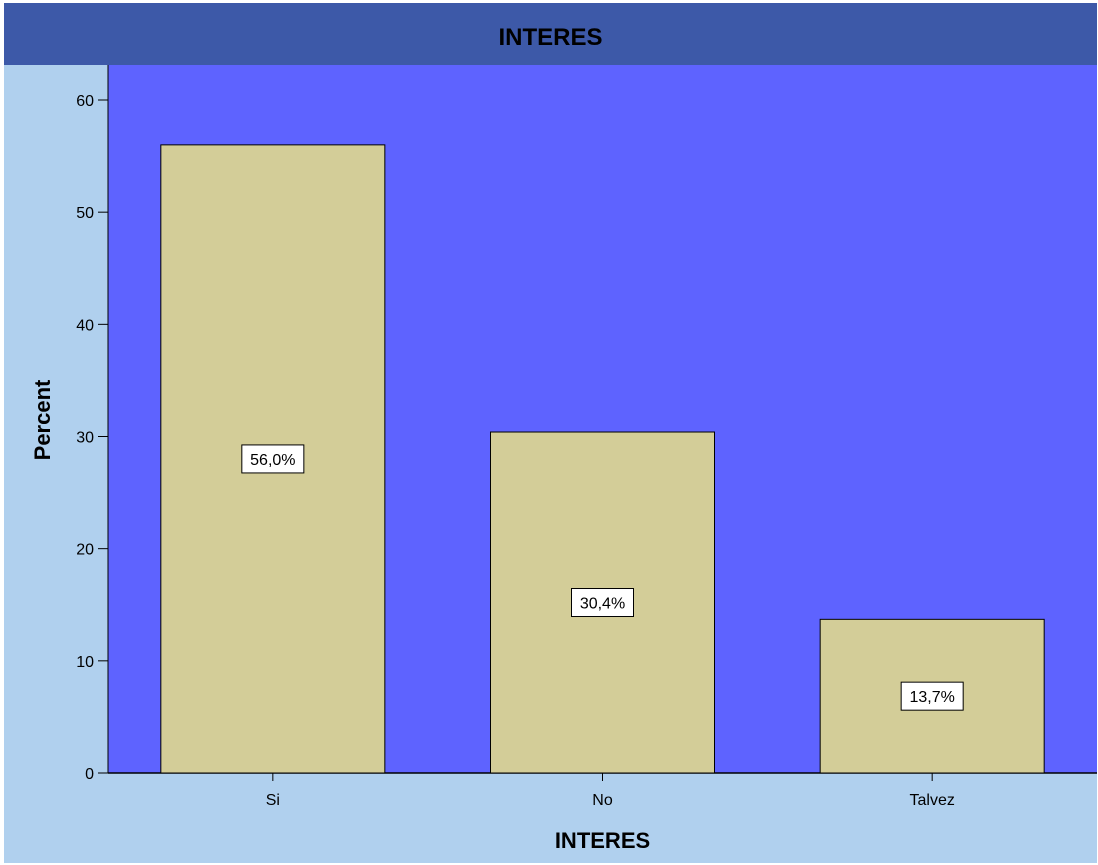 This screenshot has height=865, width=1098. Describe the element at coordinates (85, 325) in the screenshot. I see `y-tick-label: 40` at that location.